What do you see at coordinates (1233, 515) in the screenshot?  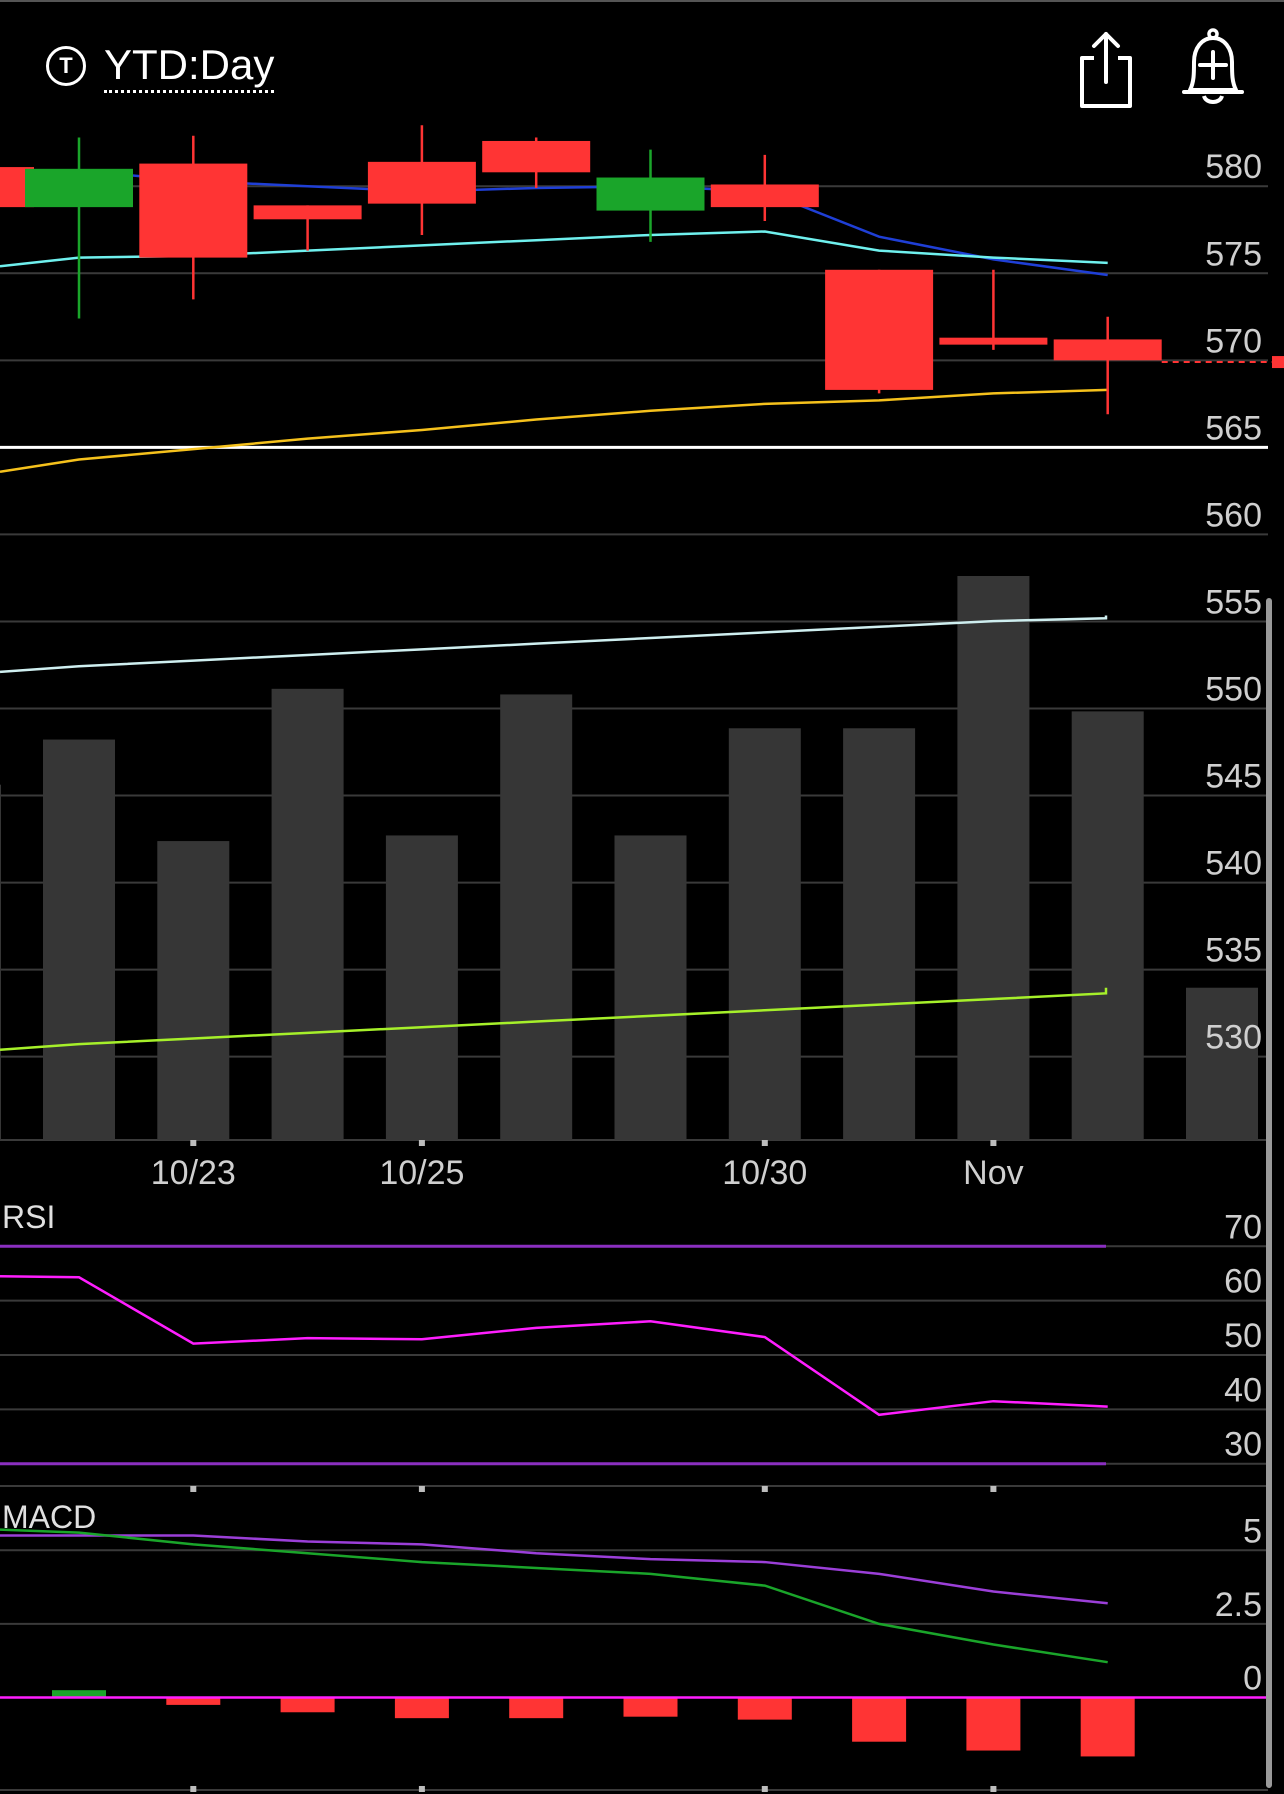 I see `price-tick-label: 560` at bounding box center [1233, 515].